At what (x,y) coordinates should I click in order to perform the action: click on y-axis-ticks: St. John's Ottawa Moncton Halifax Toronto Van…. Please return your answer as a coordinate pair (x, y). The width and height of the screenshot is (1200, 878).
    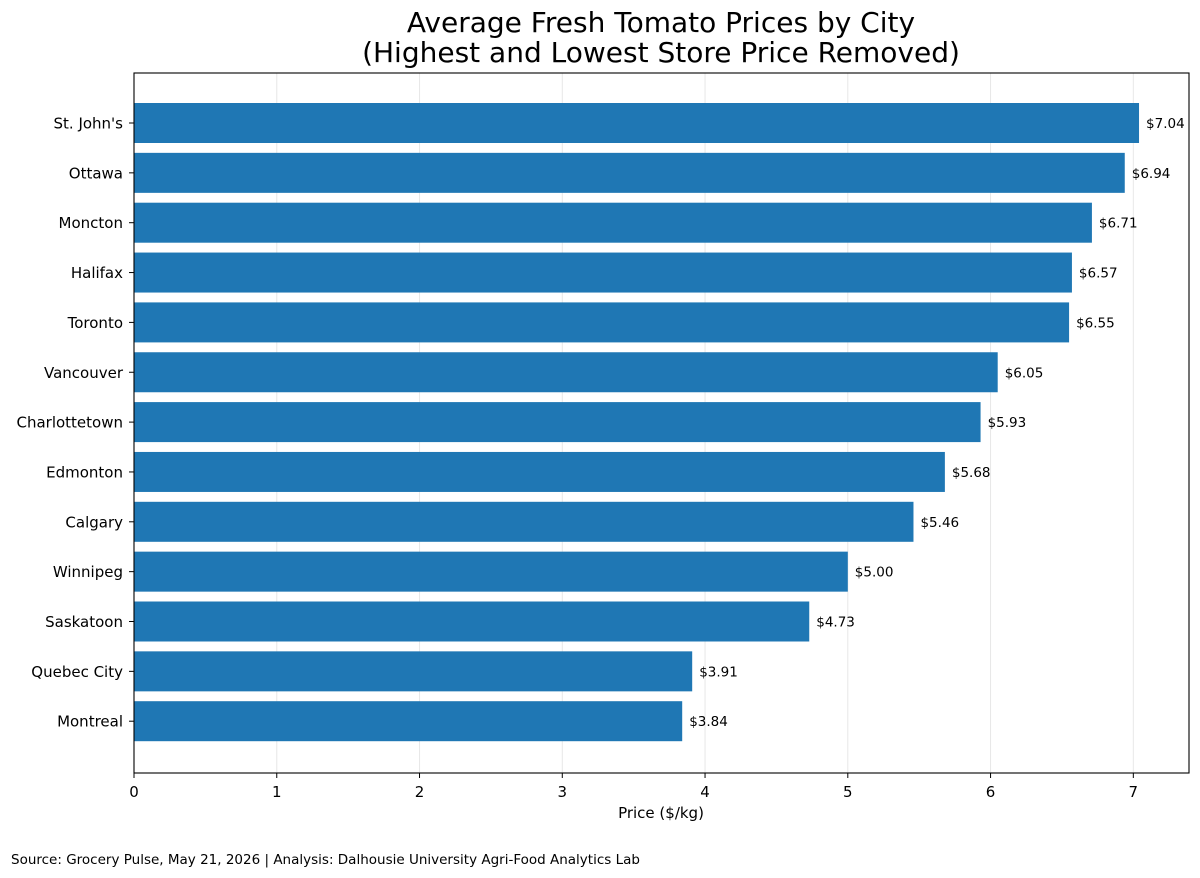
    Looking at the image, I should click on (75, 423).